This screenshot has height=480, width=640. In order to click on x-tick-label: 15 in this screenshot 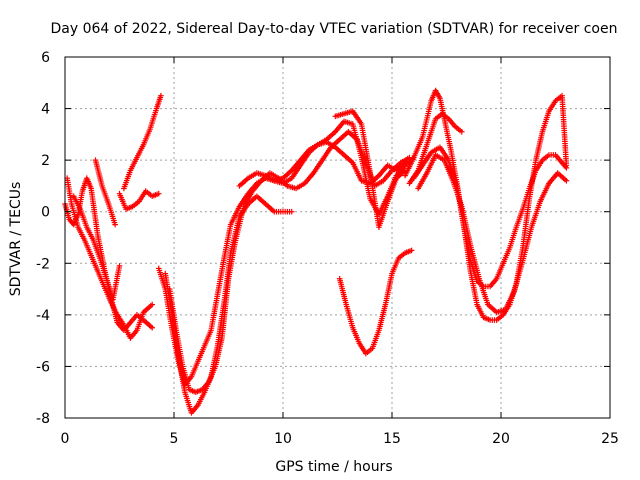, I will do `click(392, 439)`.